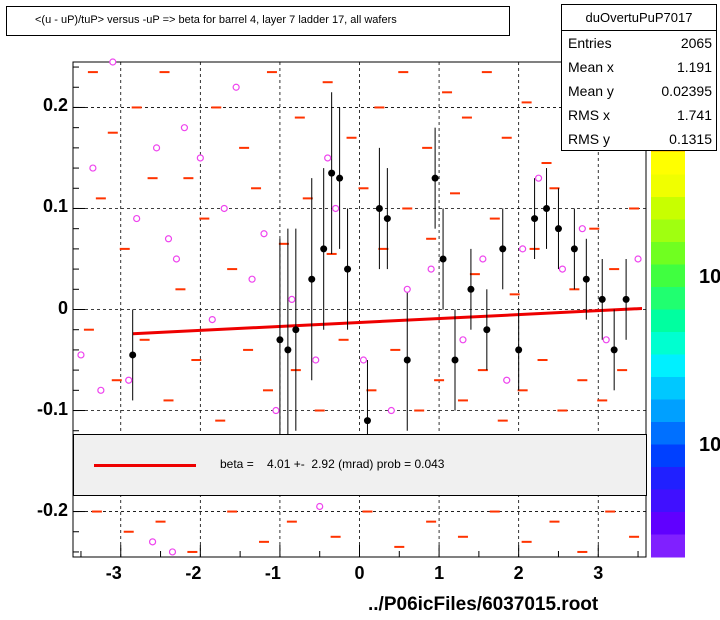  What do you see at coordinates (640, 92) in the screenshot?
I see `stats-row-mean-y: Mean y 0.02395` at bounding box center [640, 92].